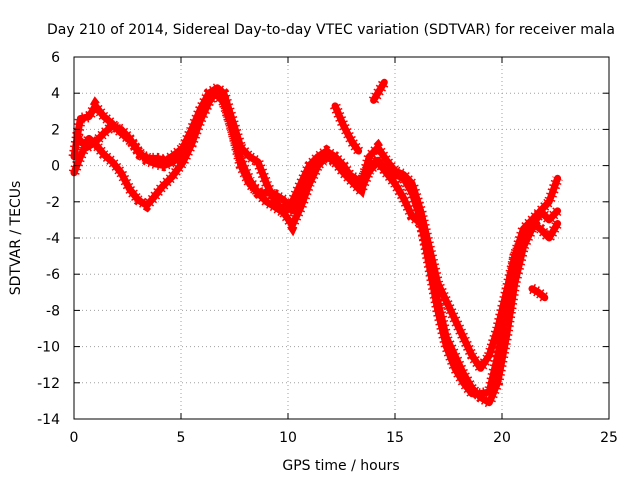 This screenshot has height=480, width=640. What do you see at coordinates (288, 438) in the screenshot?
I see `x-tick-label: 10` at bounding box center [288, 438].